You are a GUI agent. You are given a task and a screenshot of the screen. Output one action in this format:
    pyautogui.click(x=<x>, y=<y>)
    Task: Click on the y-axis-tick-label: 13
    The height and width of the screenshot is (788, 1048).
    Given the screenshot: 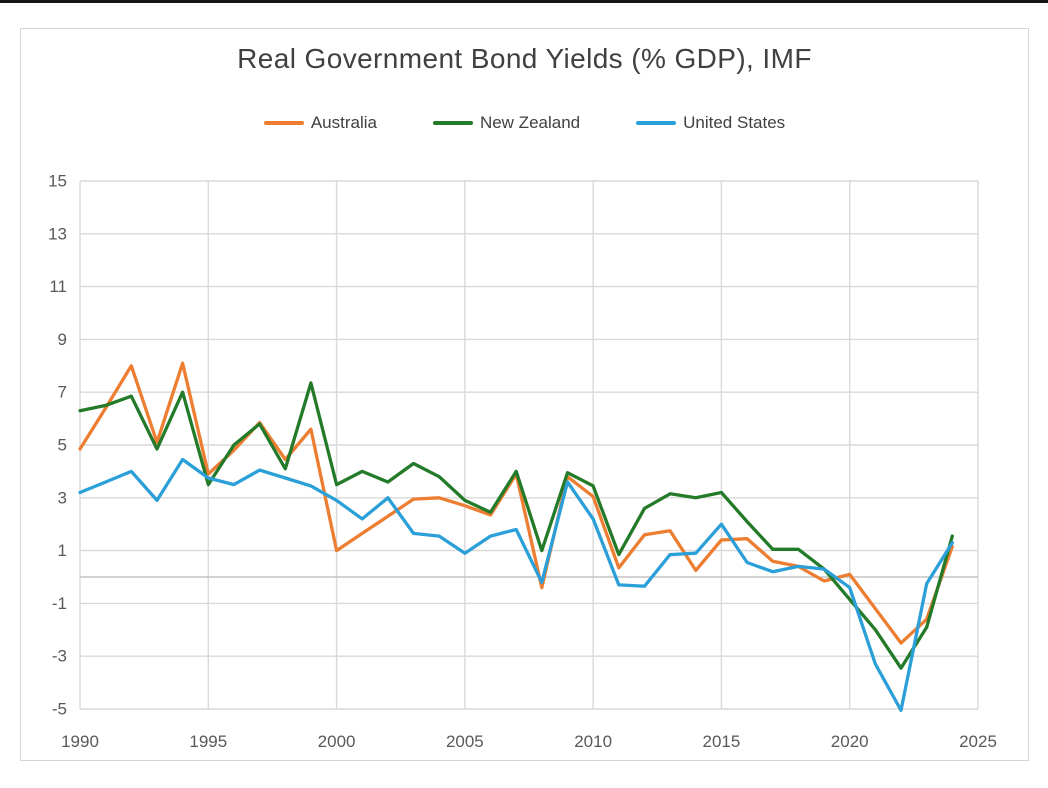 What is the action you would take?
    pyautogui.click(x=57, y=233)
    